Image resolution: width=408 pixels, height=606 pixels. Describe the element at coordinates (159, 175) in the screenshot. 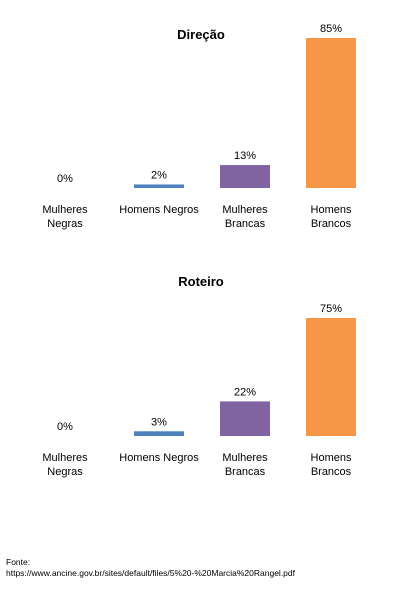

I see `data-label: 2%` at that location.